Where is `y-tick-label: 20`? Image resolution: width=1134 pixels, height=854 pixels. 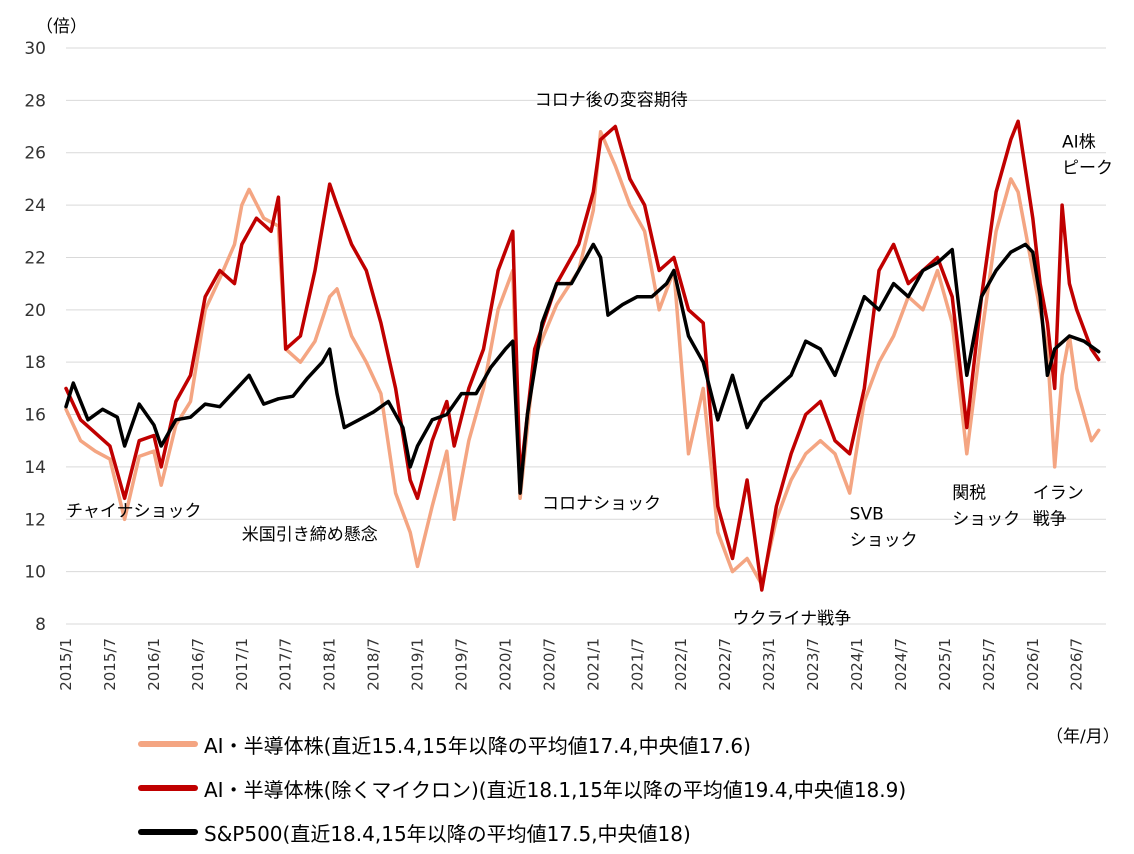
y-tick-label: 20 is located at coordinates (35, 311).